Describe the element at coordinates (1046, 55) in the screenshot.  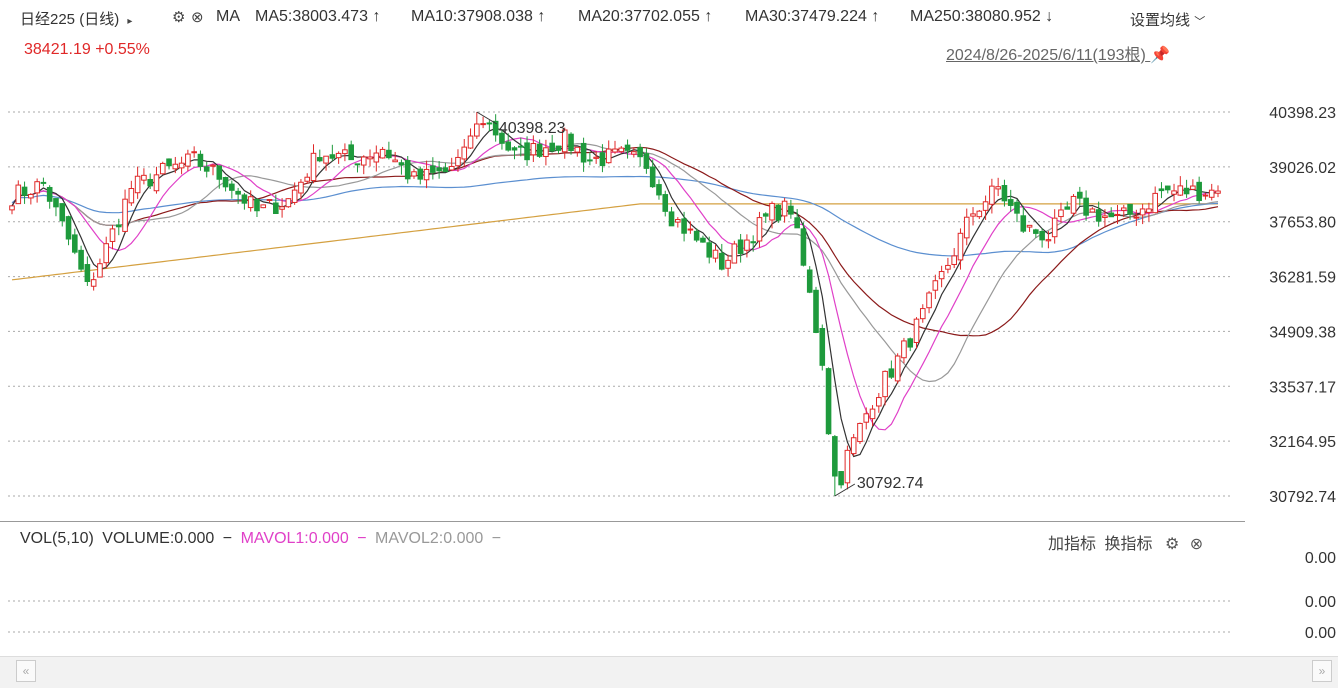
I see `date-range-label: 2024/8/26-2025/6/11(193根)` at that location.